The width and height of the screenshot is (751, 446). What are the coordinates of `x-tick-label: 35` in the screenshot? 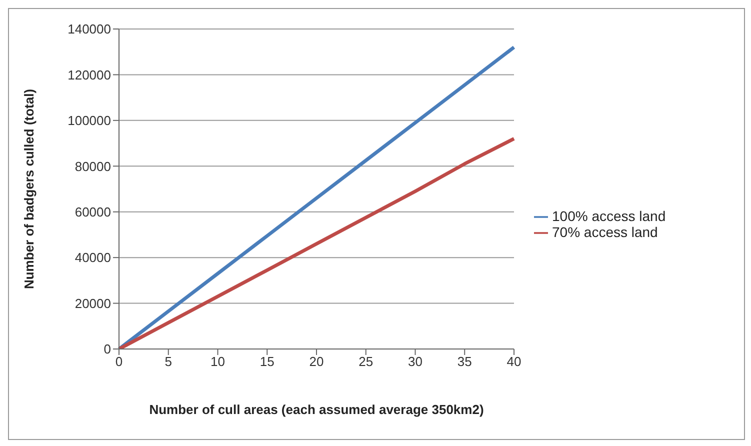 It's located at (464, 362).